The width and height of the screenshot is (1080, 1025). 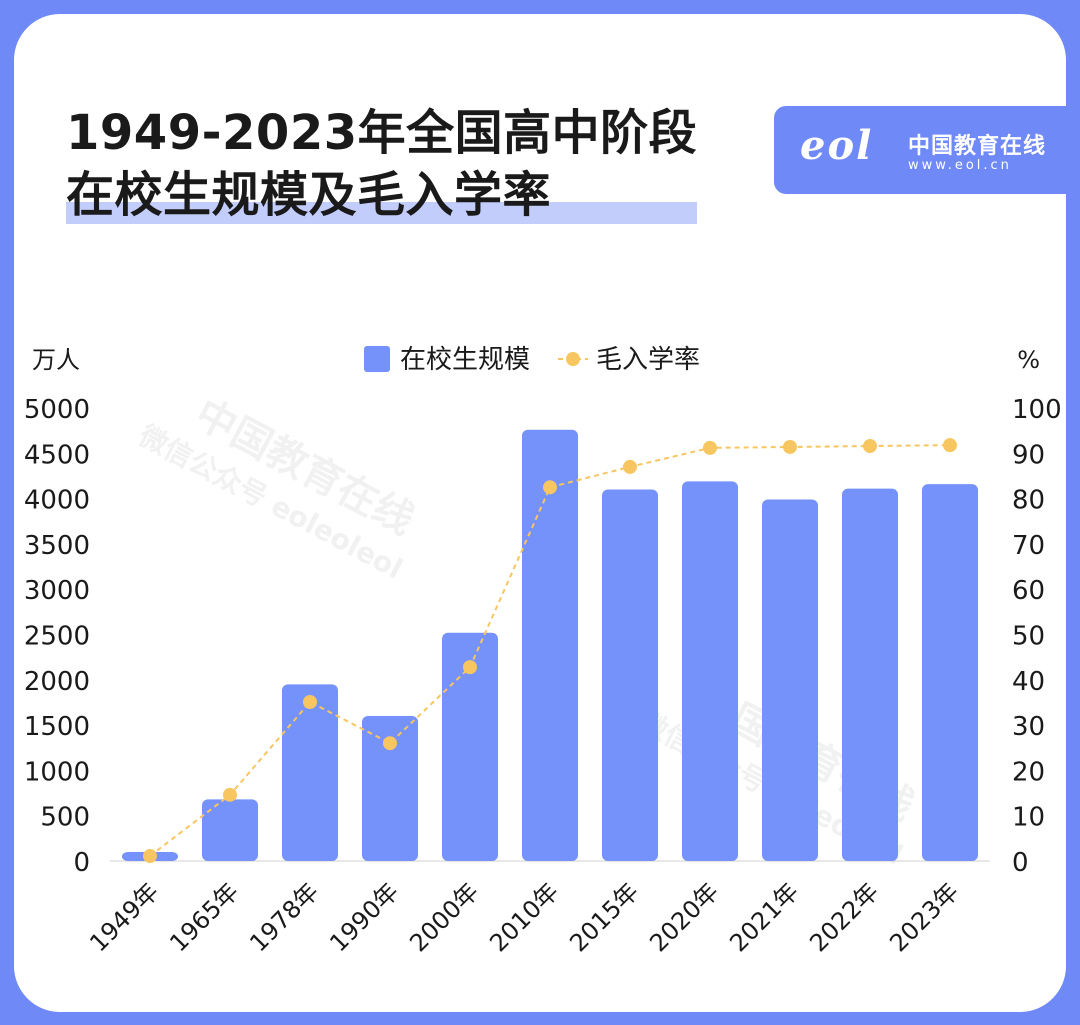 I want to click on x-tick-label: 1978年, so click(x=284, y=917).